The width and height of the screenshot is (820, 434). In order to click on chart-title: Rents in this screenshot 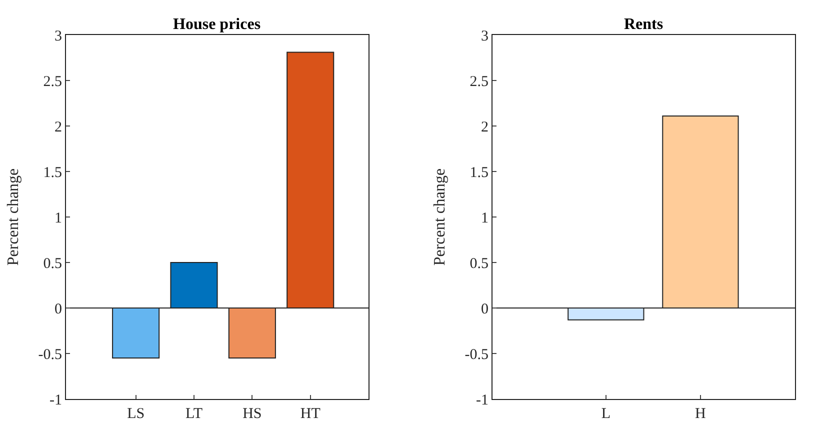, I will do `click(644, 24)`.